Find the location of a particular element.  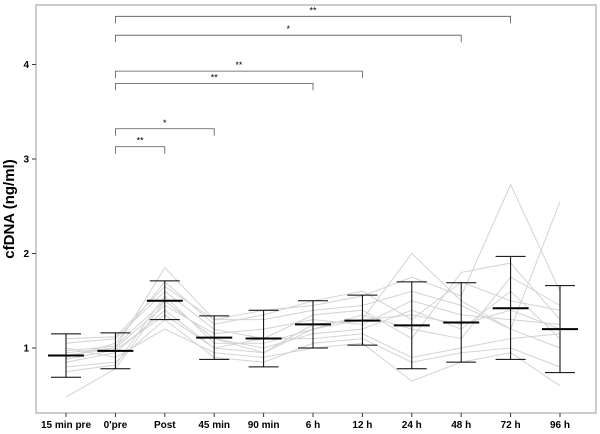

significance-label-4: ** is located at coordinates (239, 65).